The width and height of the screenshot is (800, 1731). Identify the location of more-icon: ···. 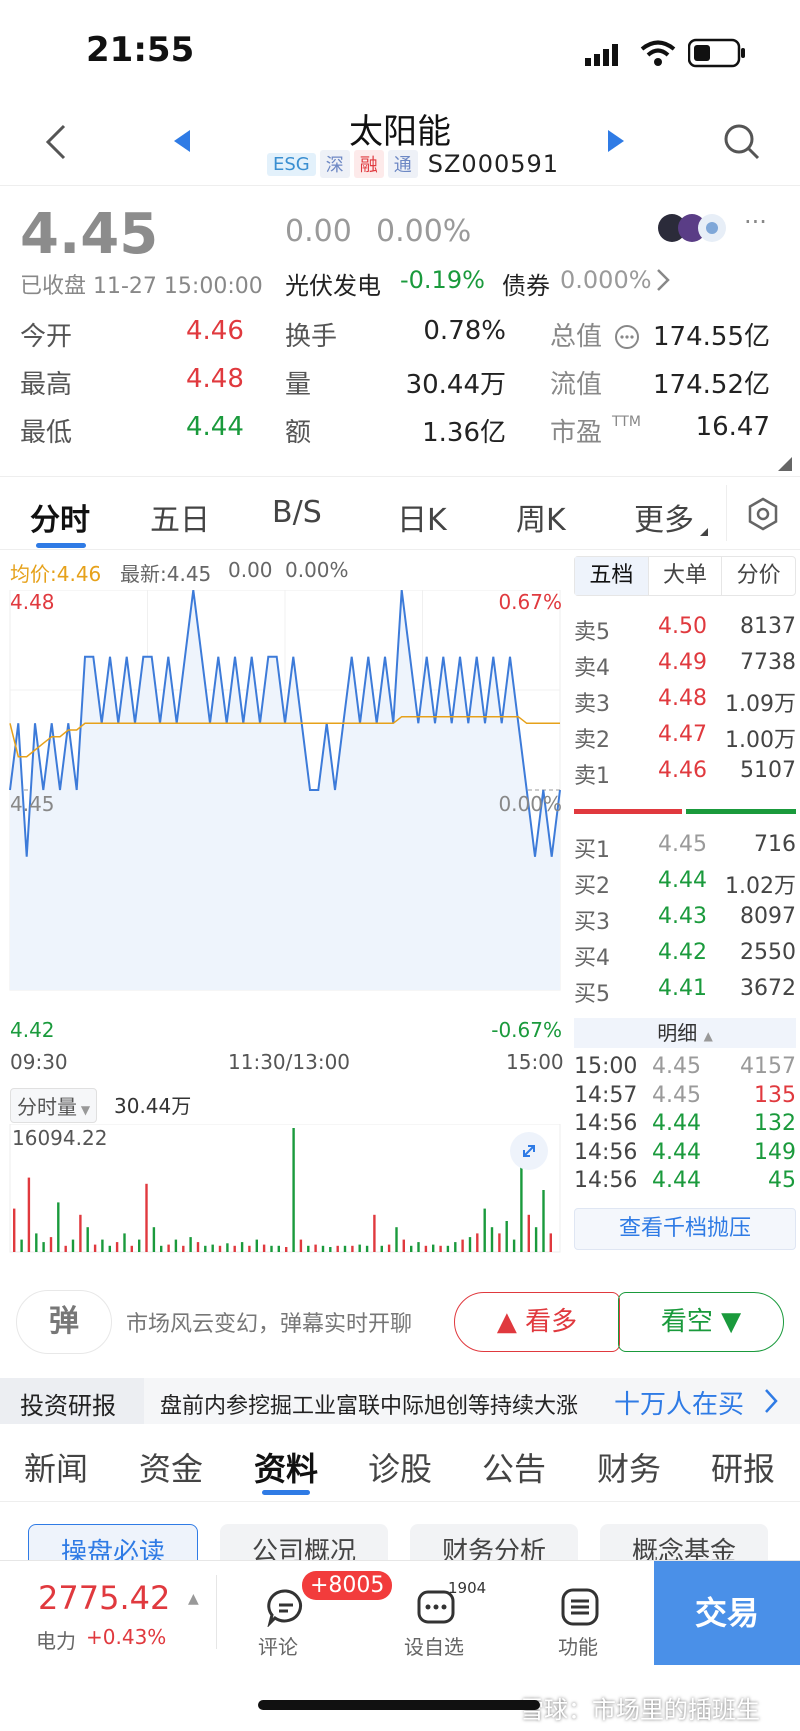
(755, 222).